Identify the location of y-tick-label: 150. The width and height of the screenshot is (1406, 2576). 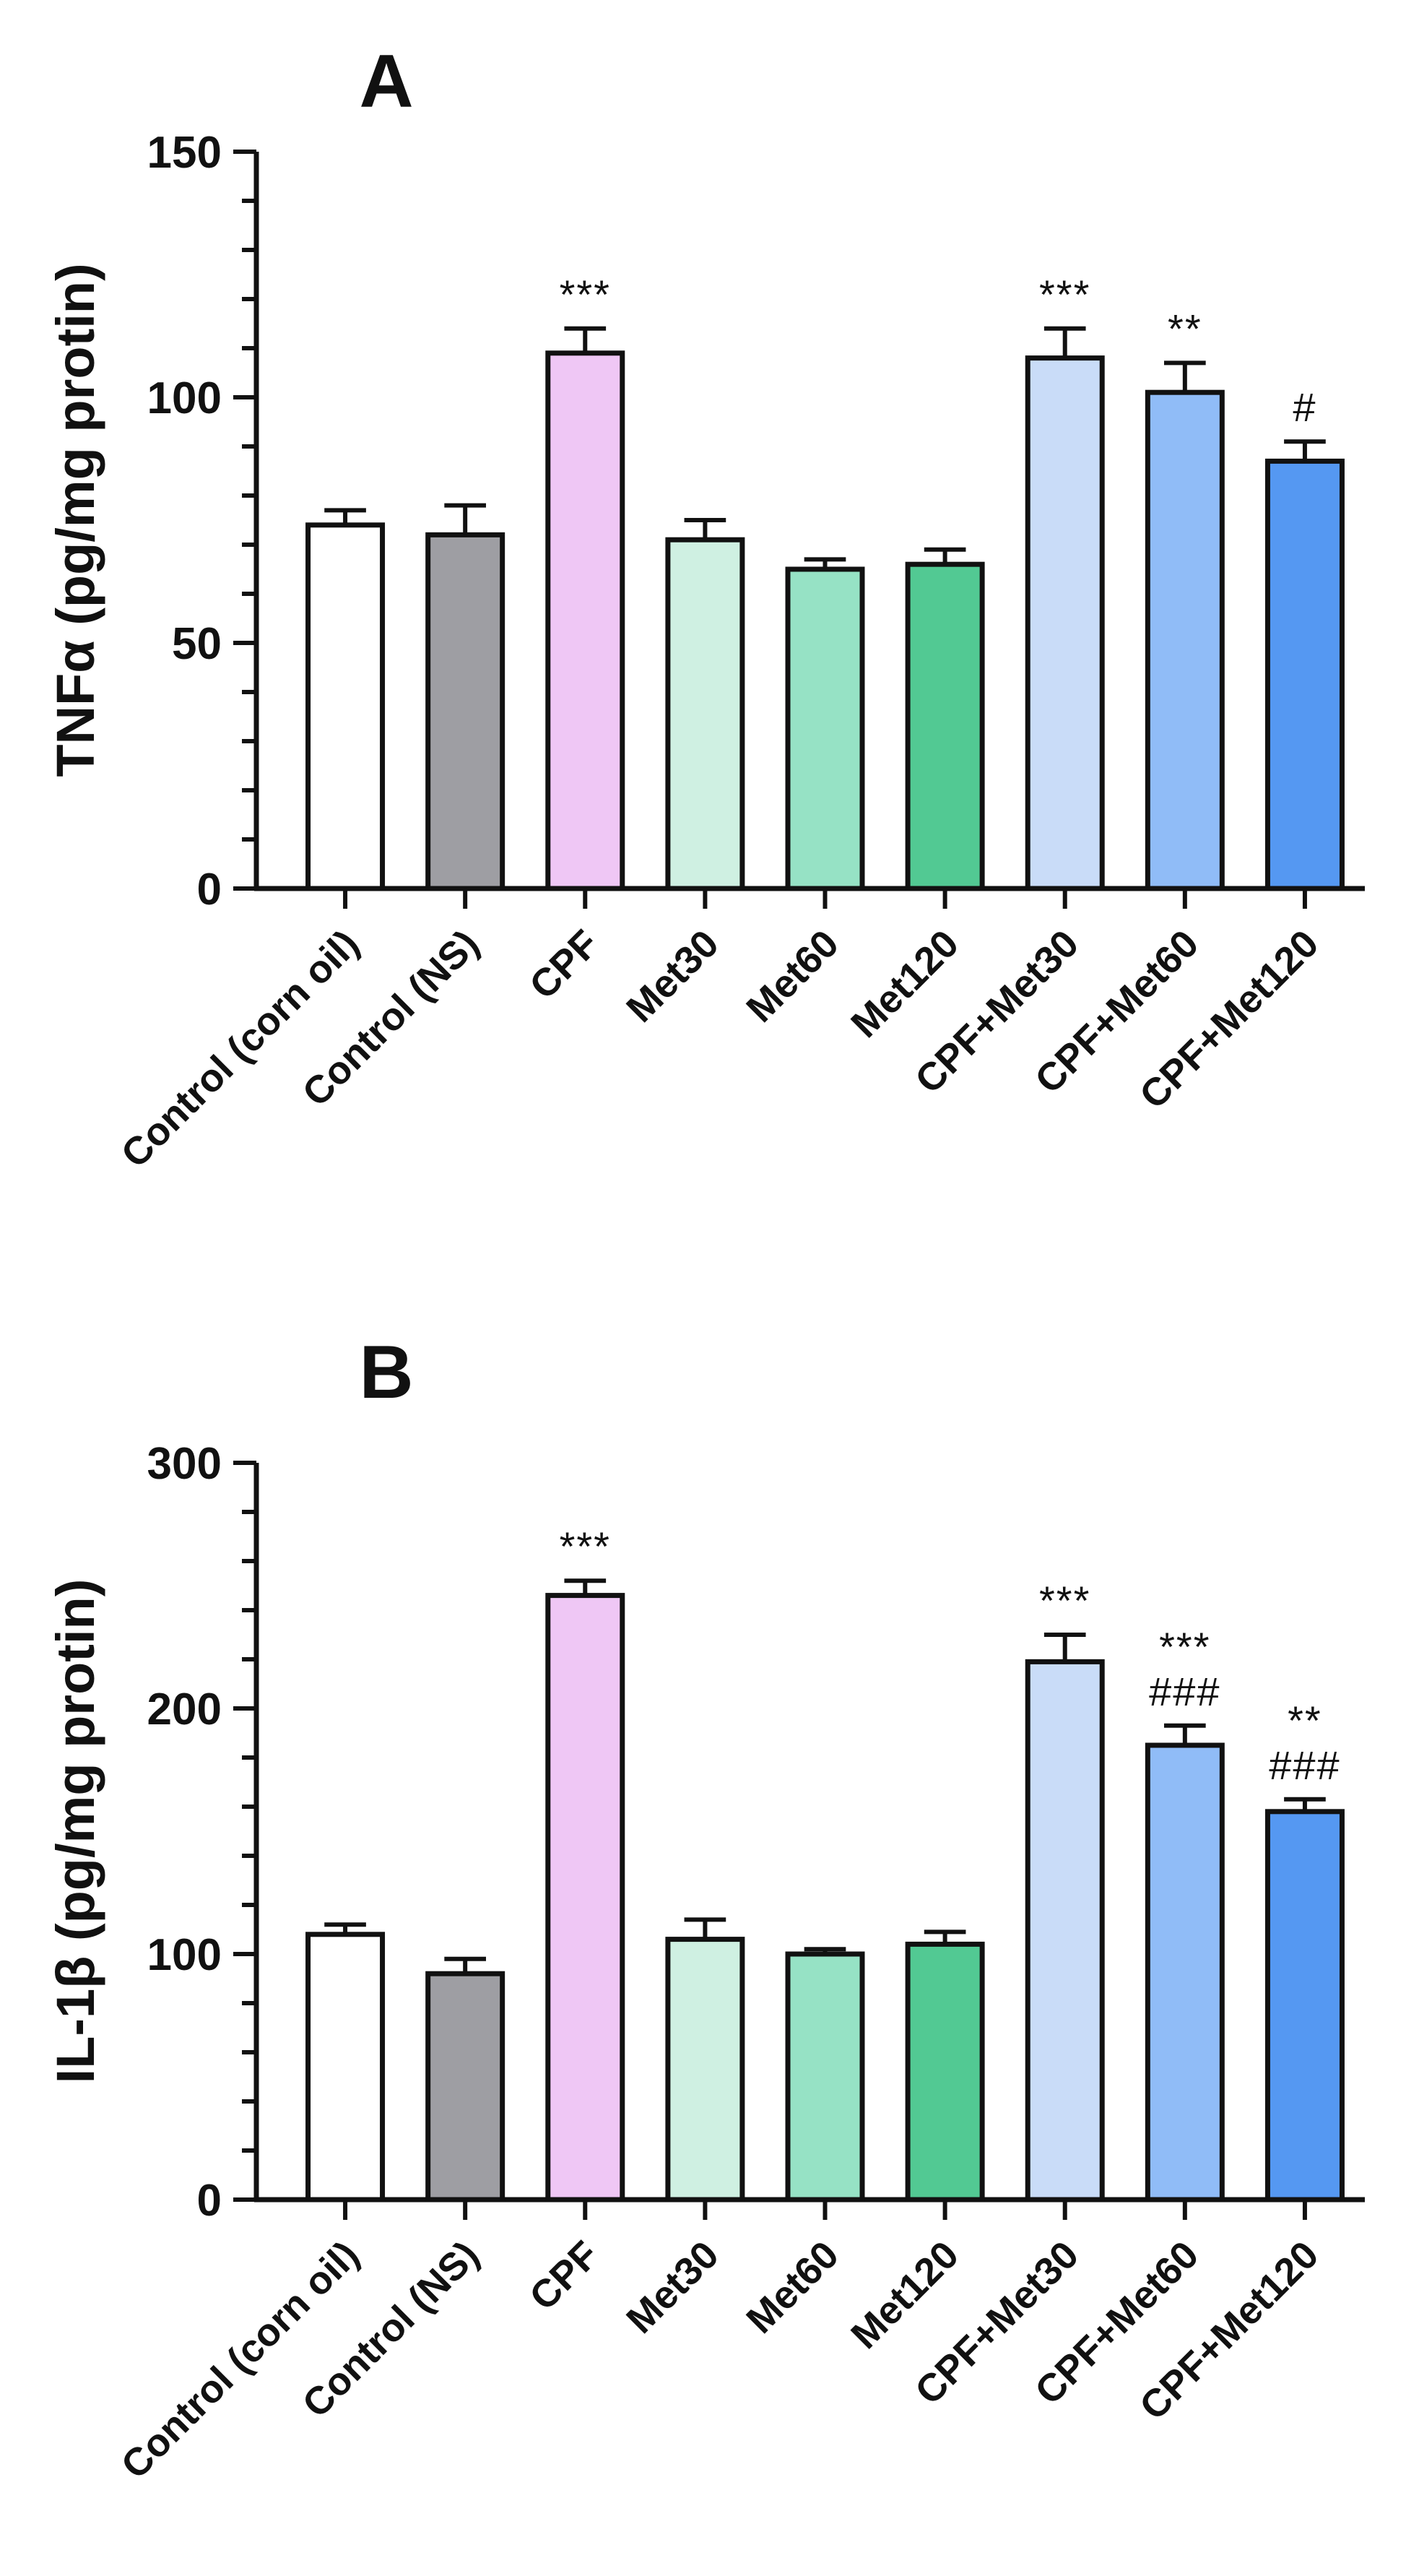
(185, 153).